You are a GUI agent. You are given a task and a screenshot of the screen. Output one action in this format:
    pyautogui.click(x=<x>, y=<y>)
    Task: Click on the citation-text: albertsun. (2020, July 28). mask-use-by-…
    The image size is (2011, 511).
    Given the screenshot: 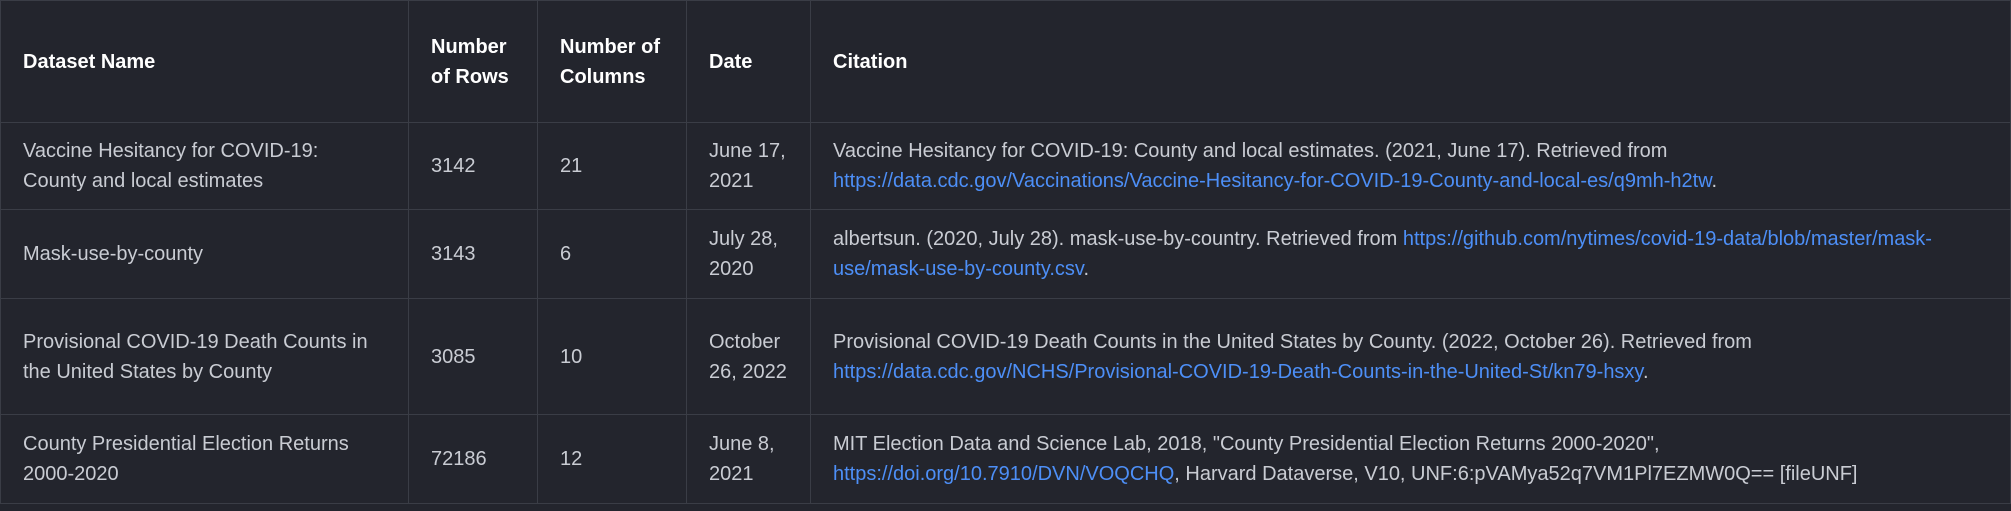 What is the action you would take?
    pyautogui.click(x=1118, y=239)
    